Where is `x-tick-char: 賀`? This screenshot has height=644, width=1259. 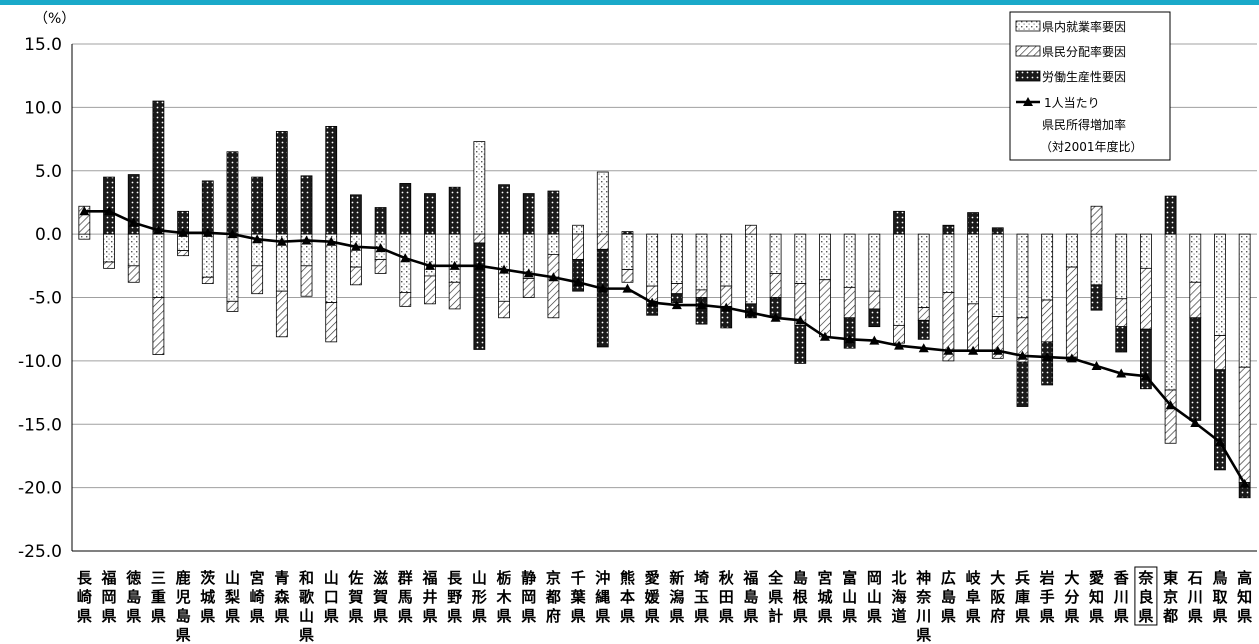 x-tick-char: 賀 is located at coordinates (355, 597).